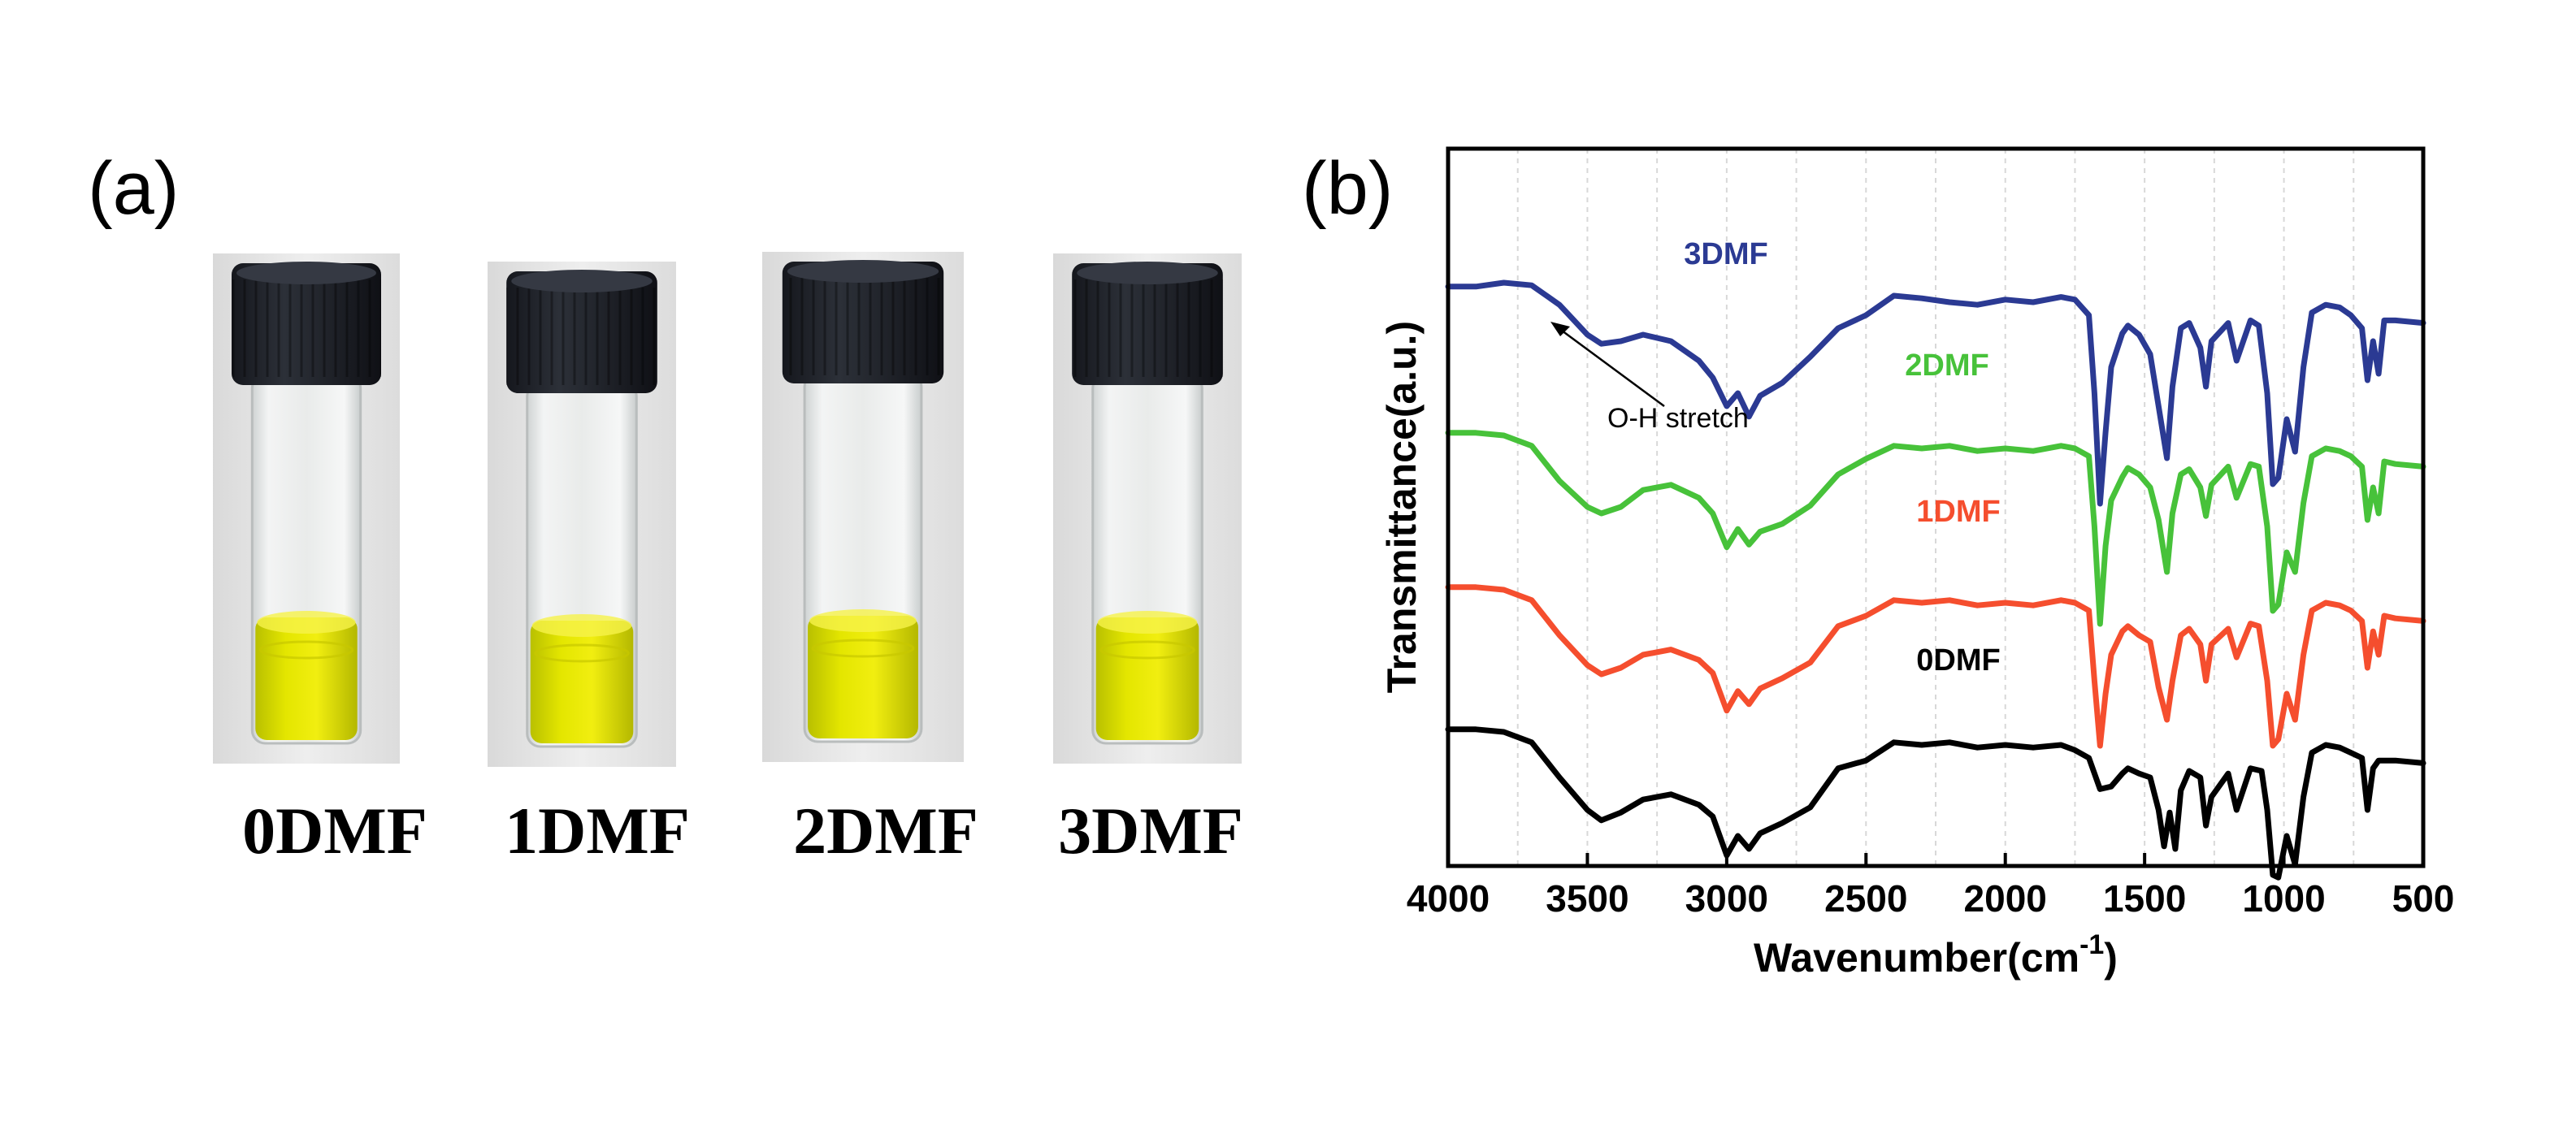 The image size is (2576, 1130). I want to click on series-line-3dmf, so click(1935, 393).